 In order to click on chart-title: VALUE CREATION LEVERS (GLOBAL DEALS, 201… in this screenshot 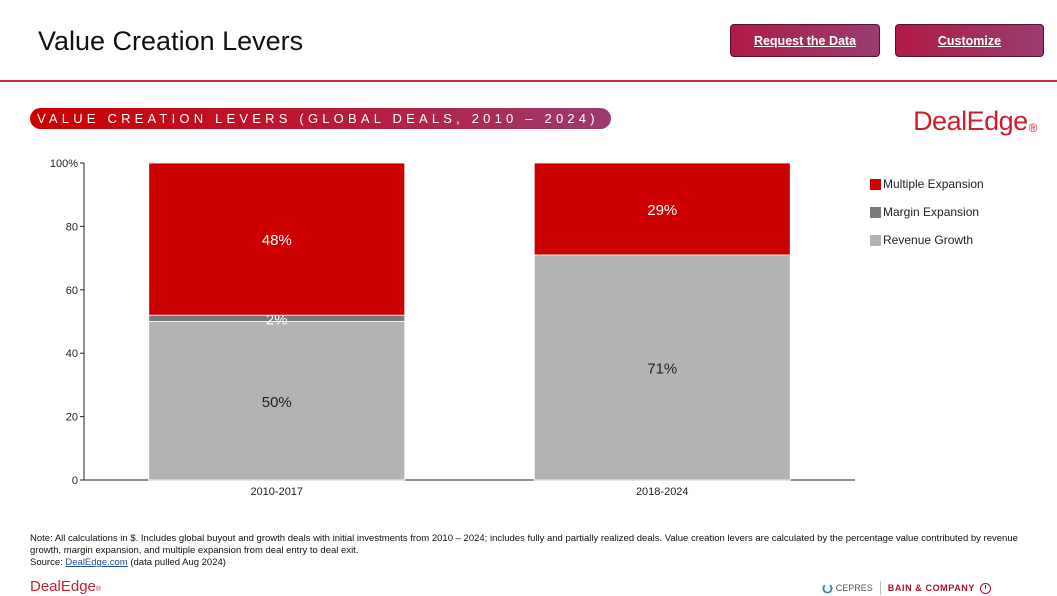, I will do `click(320, 118)`.